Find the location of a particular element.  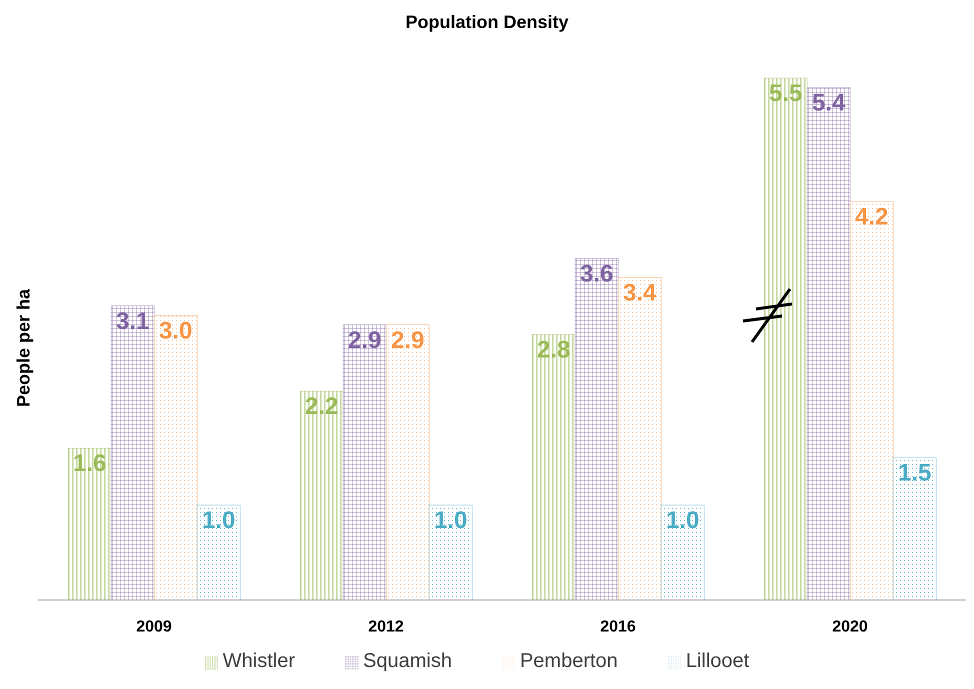

data-label: 3.0 is located at coordinates (175, 330).